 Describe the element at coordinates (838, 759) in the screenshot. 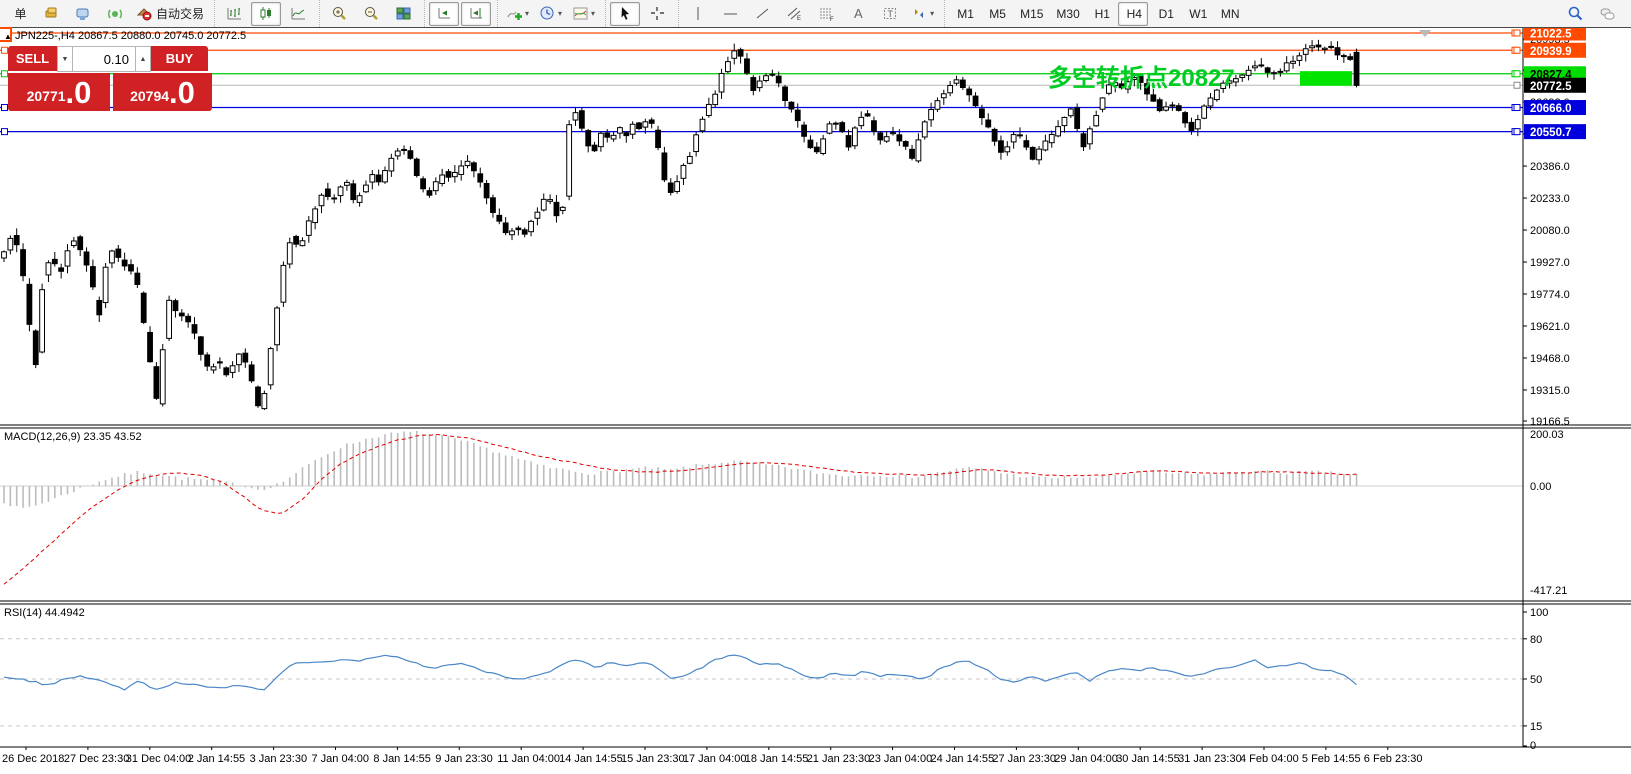

I see `time-axis-label: 21 Jan 23:30` at that location.